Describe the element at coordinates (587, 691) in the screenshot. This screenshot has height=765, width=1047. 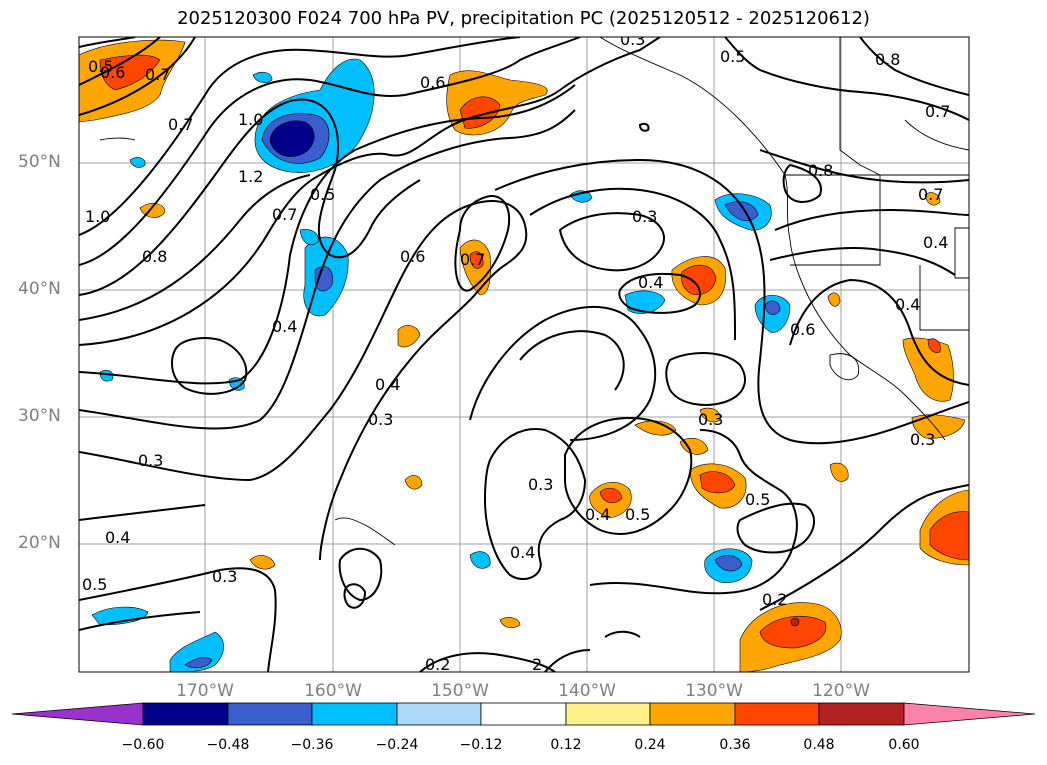
I see `lon-label: 140°W` at that location.